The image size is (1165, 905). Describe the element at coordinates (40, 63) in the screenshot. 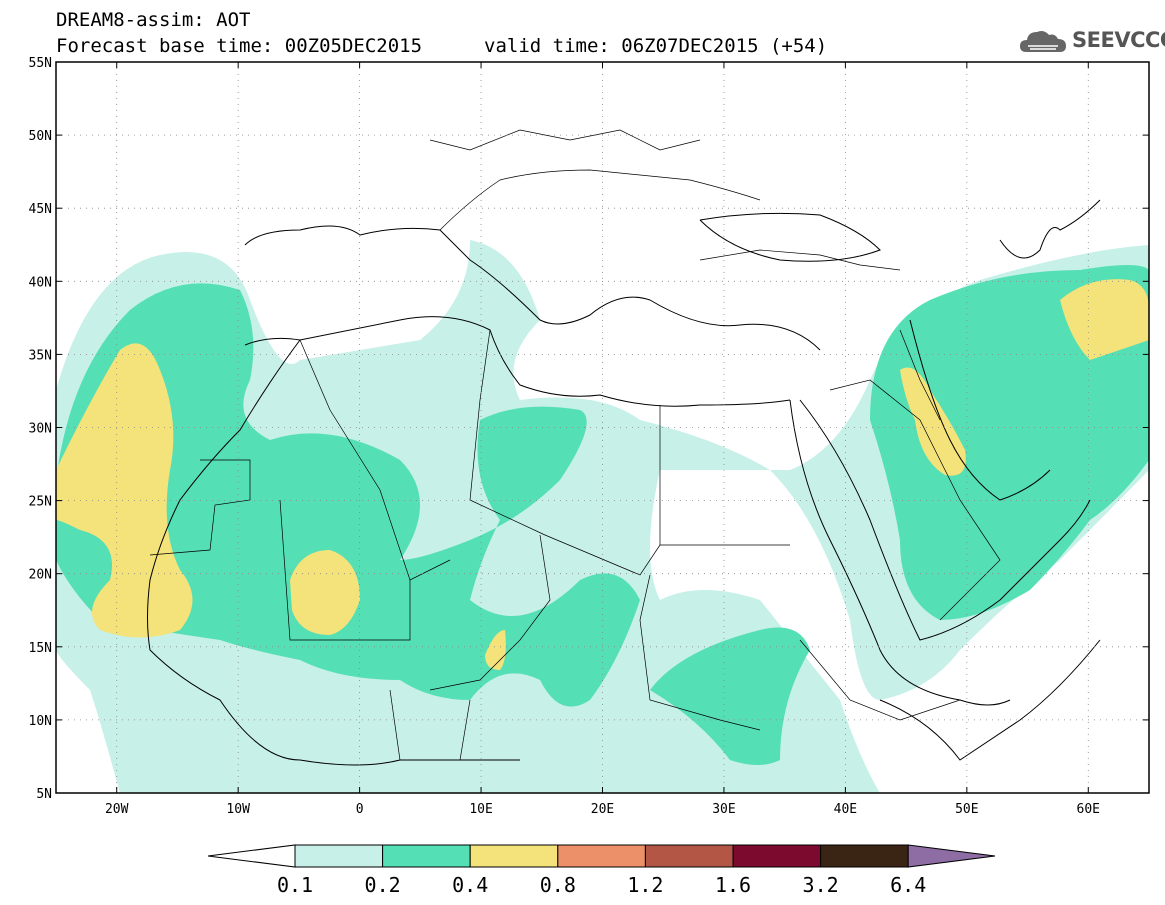

I see `lat-label: 55N` at that location.